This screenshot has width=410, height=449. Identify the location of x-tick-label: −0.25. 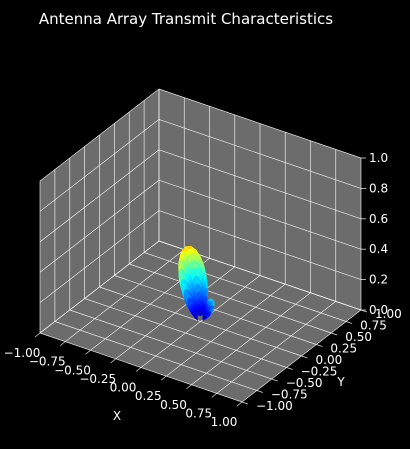
(97, 379).